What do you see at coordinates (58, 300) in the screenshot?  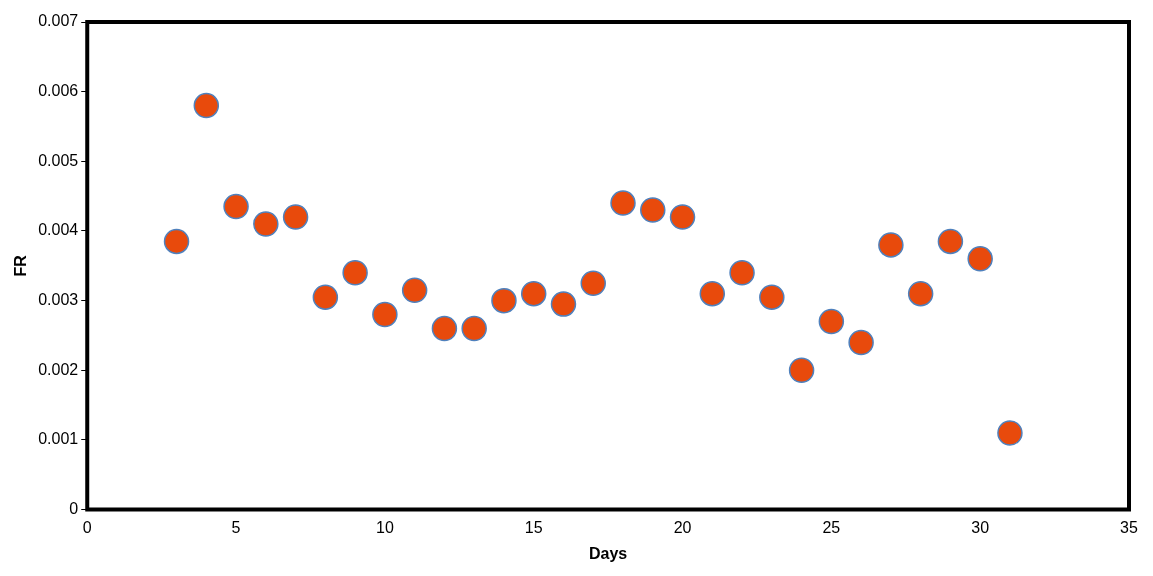 I see `y-tick-label: 0.003` at bounding box center [58, 300].